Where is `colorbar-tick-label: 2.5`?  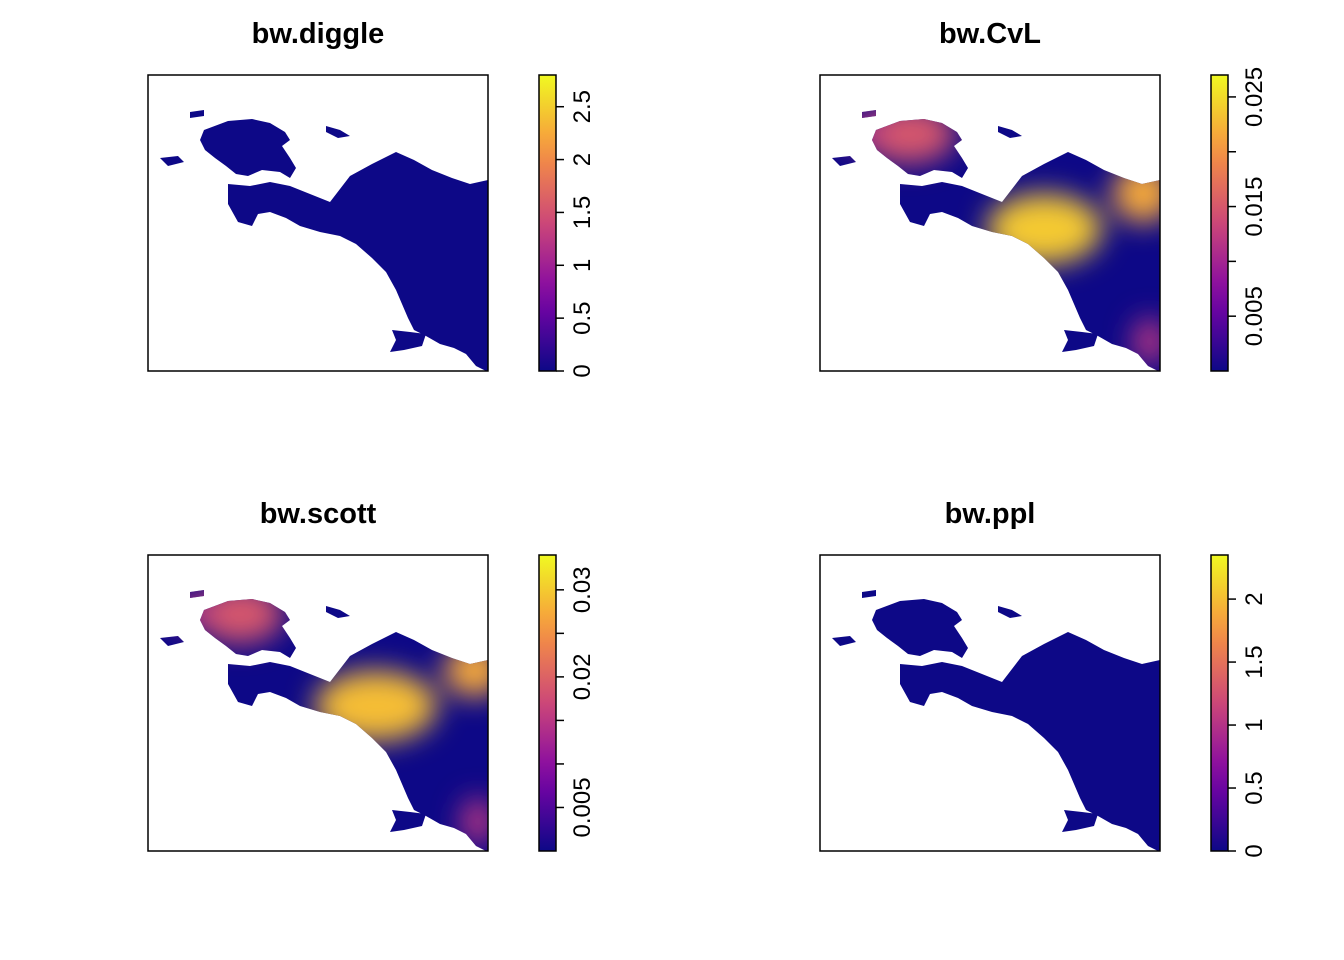 colorbar-tick-label: 2.5 is located at coordinates (582, 106).